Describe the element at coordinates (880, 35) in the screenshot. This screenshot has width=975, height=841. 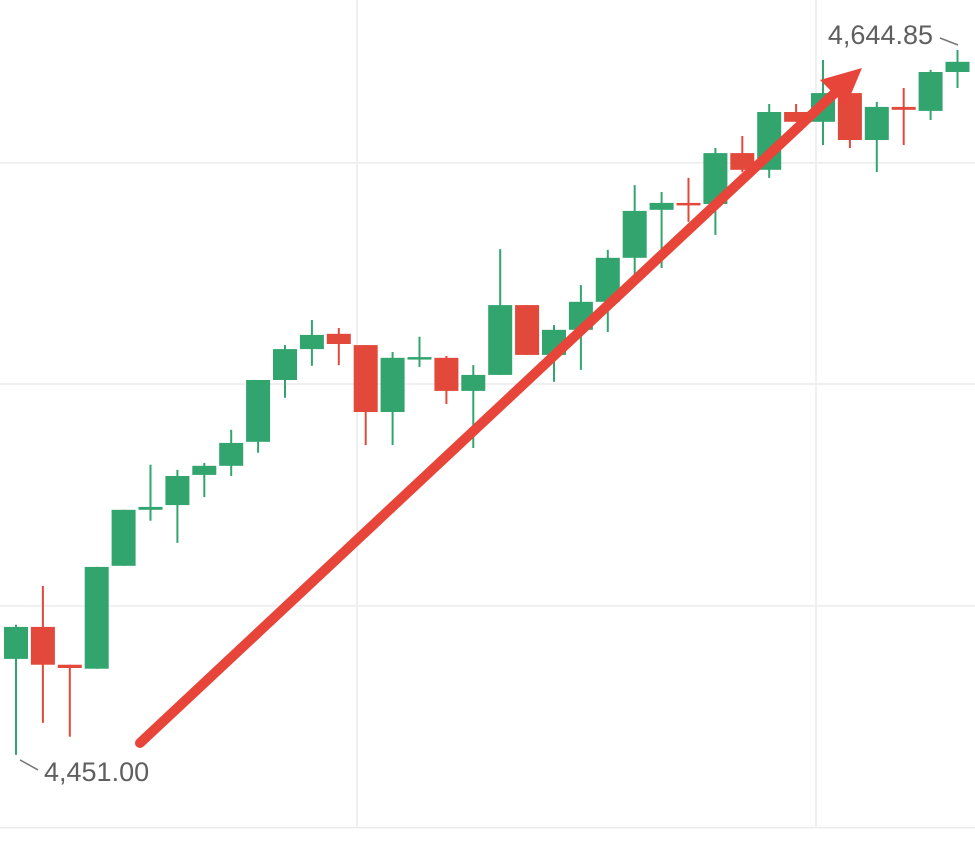
I see `max-label: 4,644.85` at that location.